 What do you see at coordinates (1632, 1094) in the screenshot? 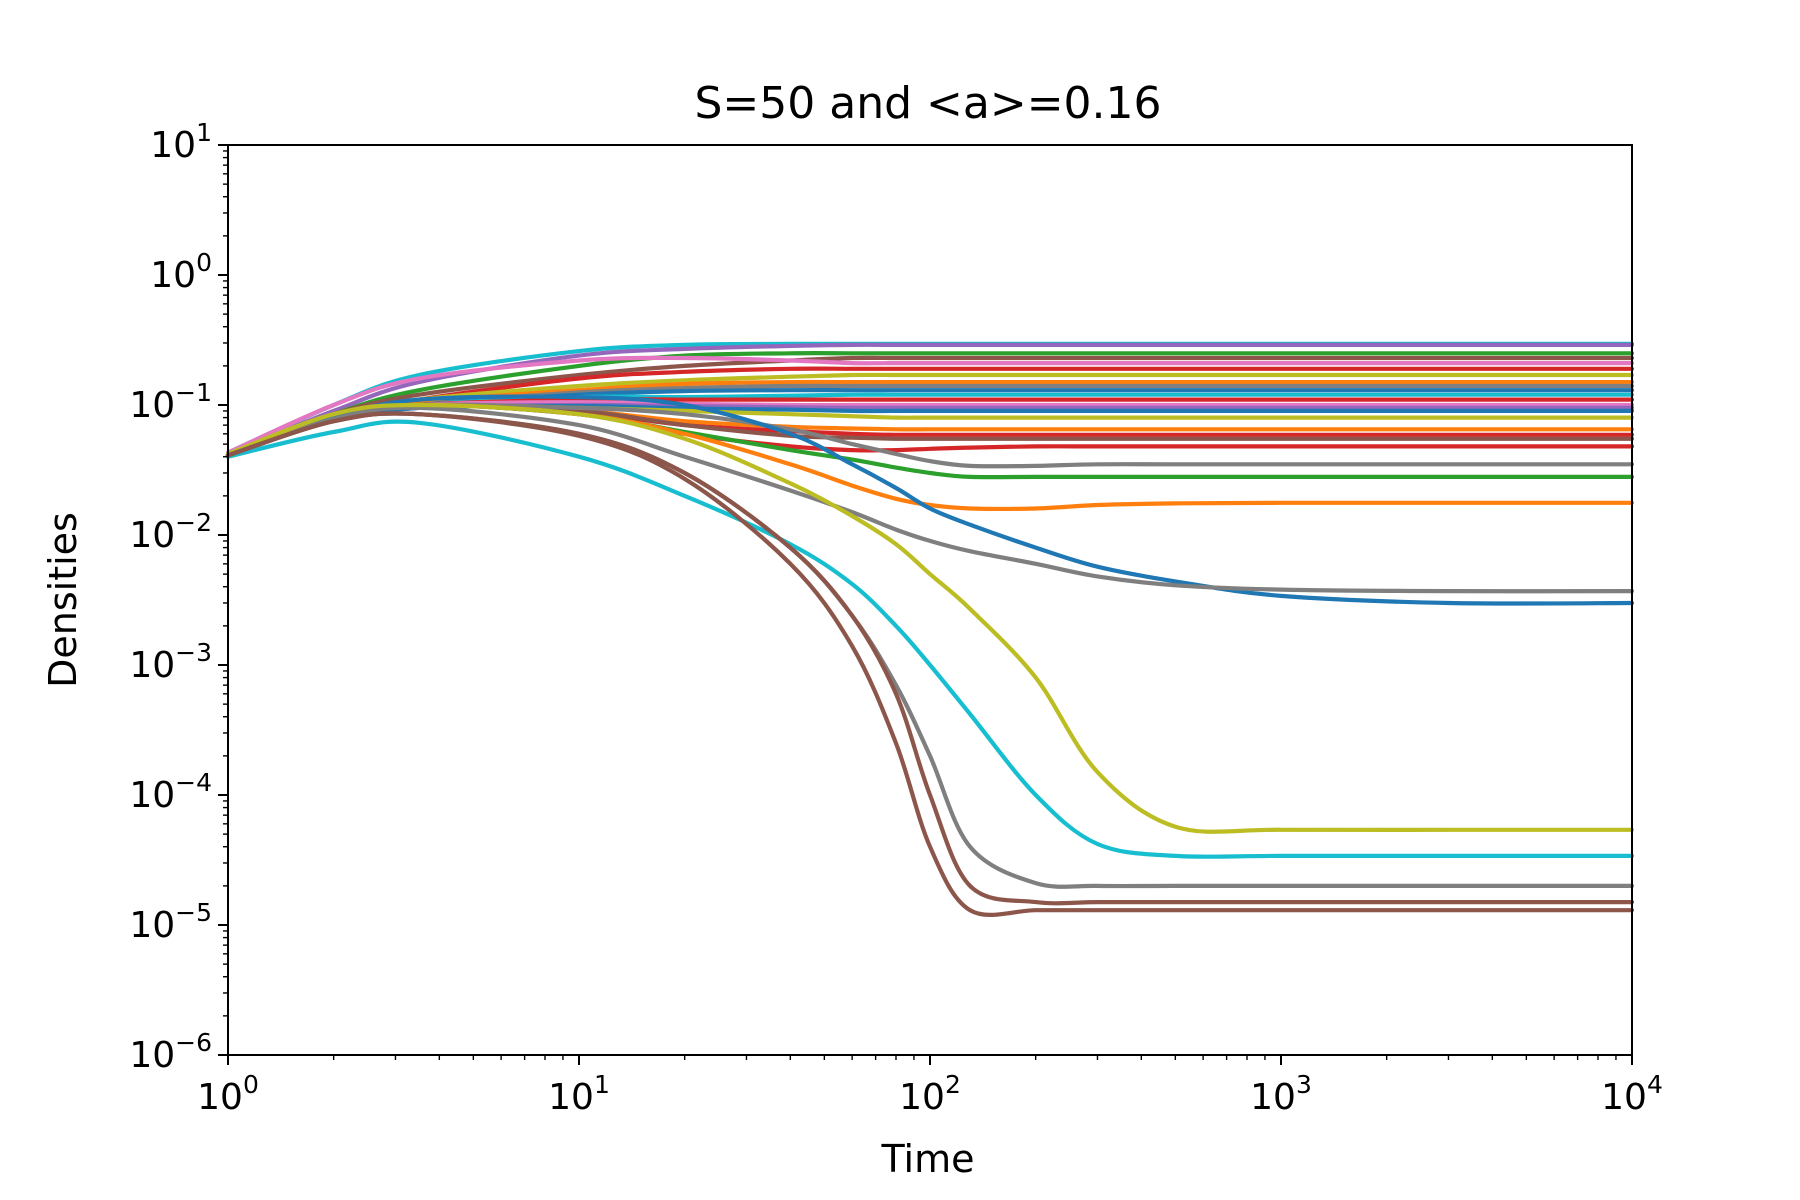
I see `x-tick-label: 10⁴` at bounding box center [1632, 1094].